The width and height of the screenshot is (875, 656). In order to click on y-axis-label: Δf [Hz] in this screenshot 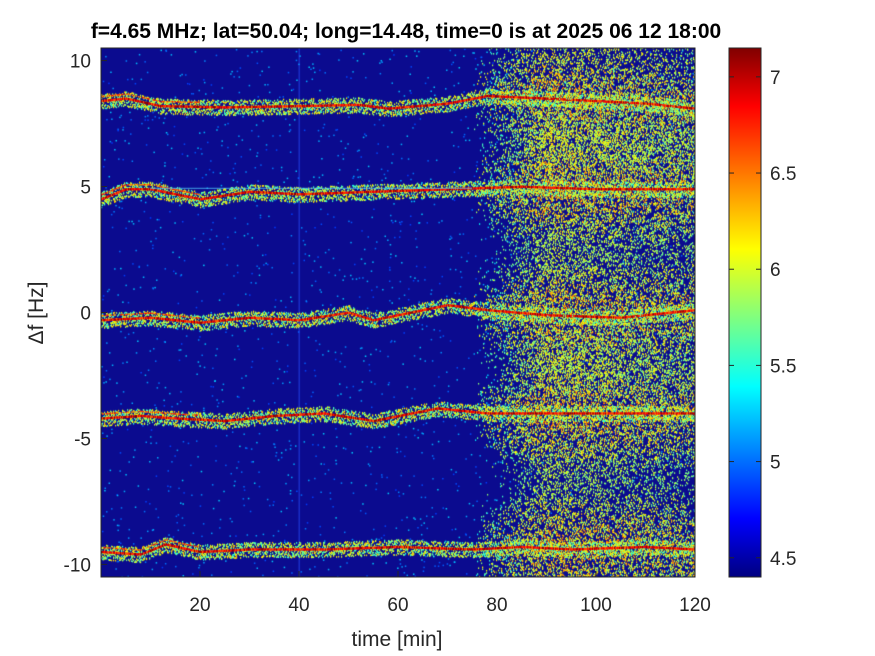, I will do `click(36, 312)`.